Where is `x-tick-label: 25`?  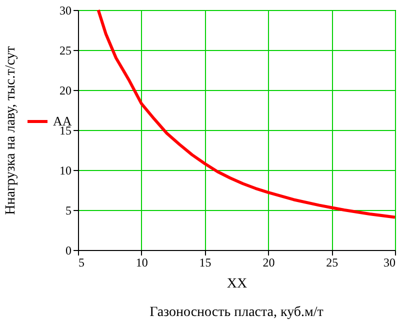 x-tick-label: 25 is located at coordinates (332, 263).